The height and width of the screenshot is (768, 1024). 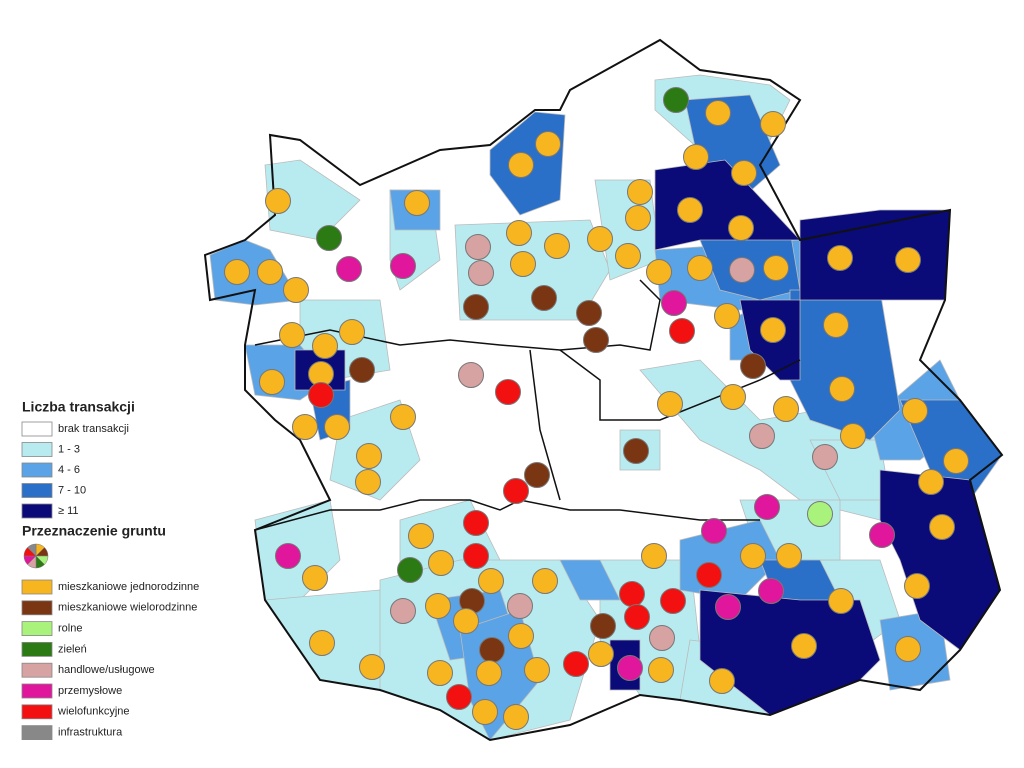 I want to click on legend-label: mieszkaniowe jednorodzinne, so click(x=128, y=587).